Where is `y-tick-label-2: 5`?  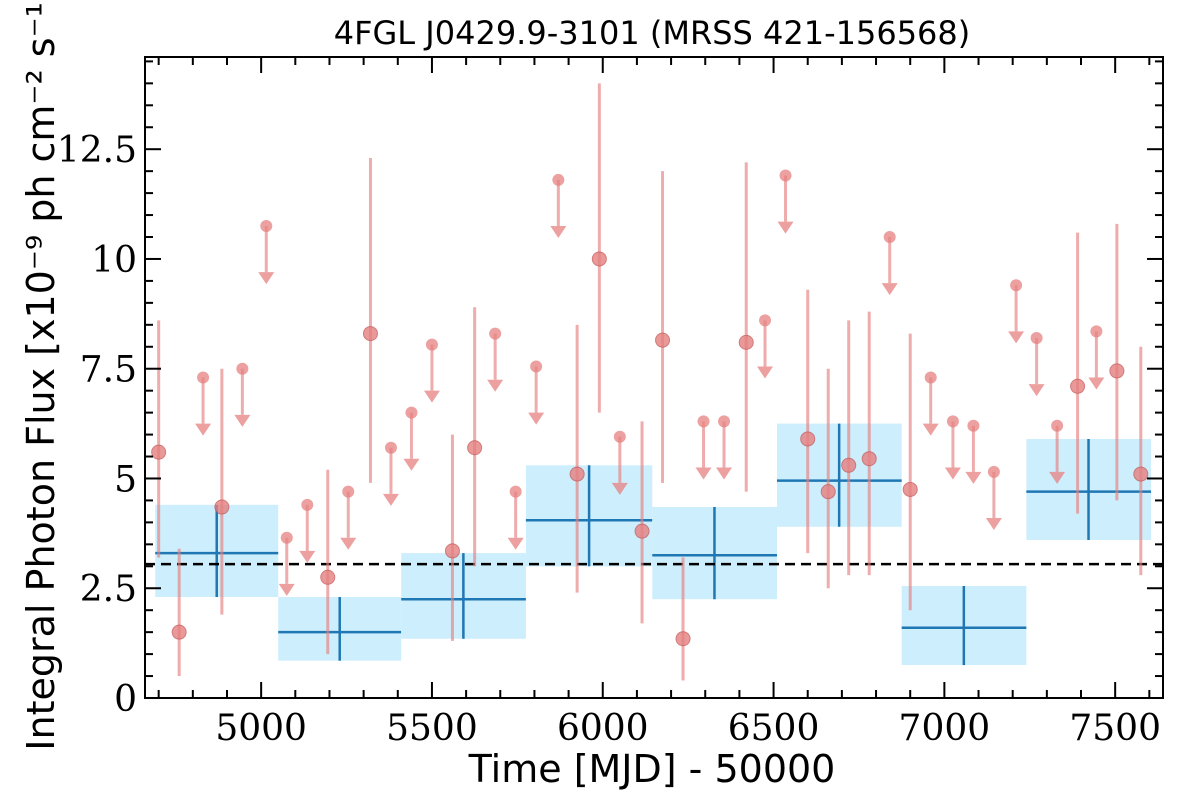 y-tick-label-2: 5 is located at coordinates (125, 479).